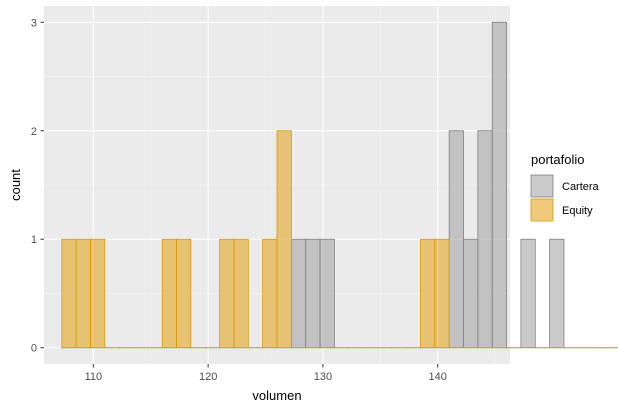 The image size is (618, 410). I want to click on y-tick-label: 0, so click(34, 349).